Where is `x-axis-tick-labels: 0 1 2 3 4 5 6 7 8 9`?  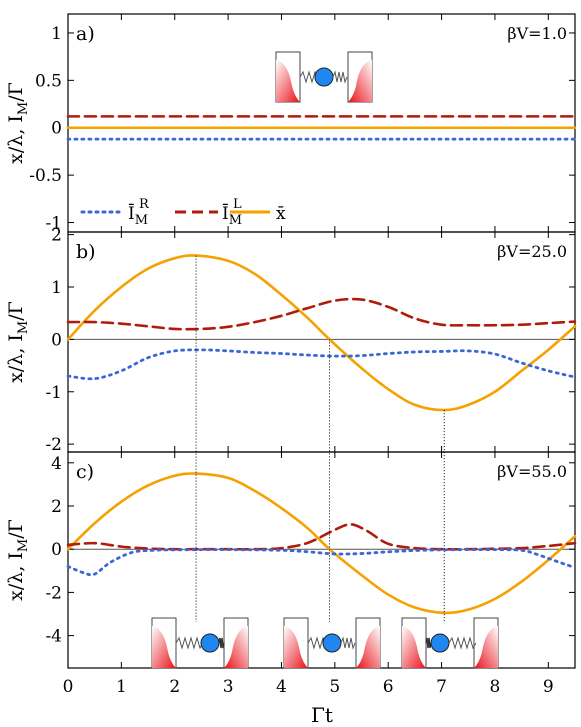 x-axis-tick-labels: 0 1 2 3 4 5 6 7 8 9 is located at coordinates (308, 687).